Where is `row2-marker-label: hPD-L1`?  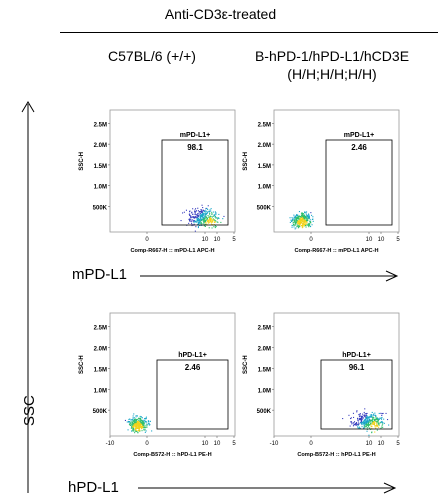 row2-marker-label: hPD-L1 is located at coordinates (93, 487).